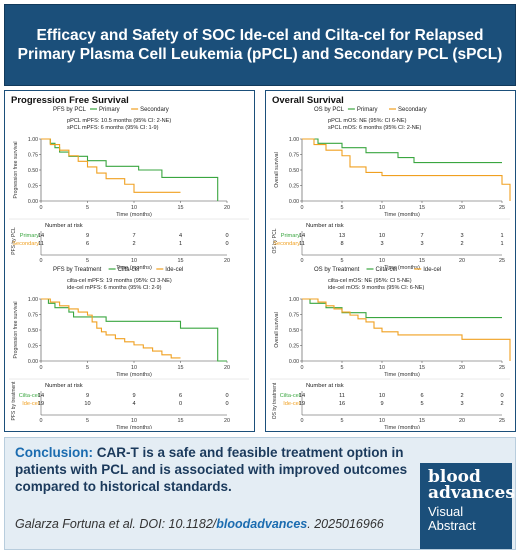  Describe the element at coordinates (41, 261) in the screenshot. I see `risk-x-tick-label: 0` at that location.